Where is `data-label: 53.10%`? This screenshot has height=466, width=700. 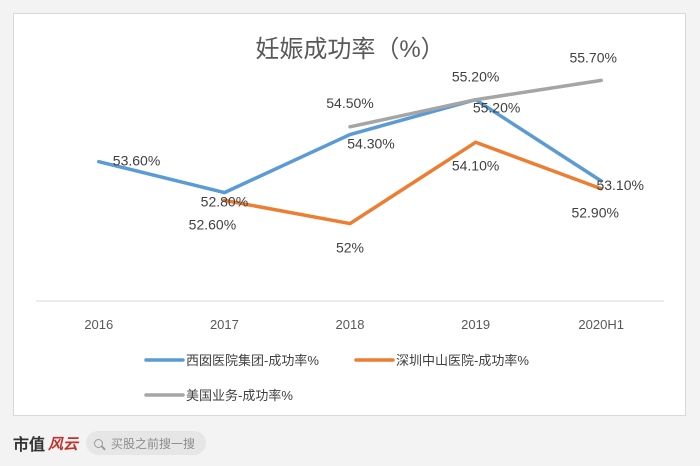
data-label: 53.10% is located at coordinates (619, 185).